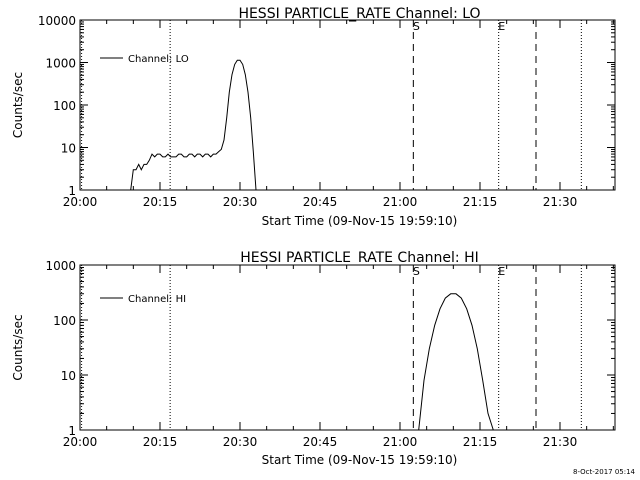 The height and width of the screenshot is (480, 640). I want to click on y-tick-label: 10000, so click(57, 21).